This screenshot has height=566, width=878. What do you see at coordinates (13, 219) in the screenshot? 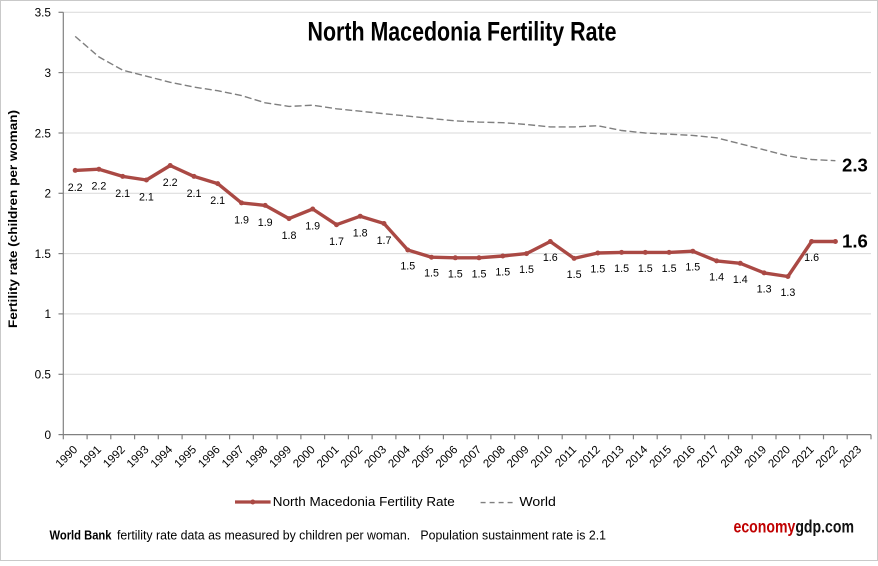
I see `svg-text:Fertility rate (children per w: Fertility rate (children per woman)` at bounding box center [13, 219].